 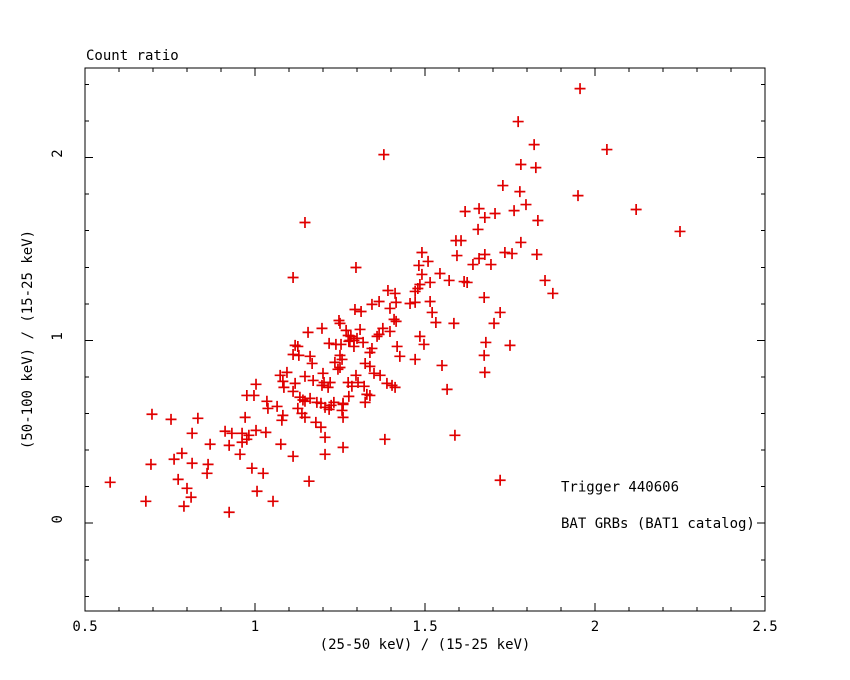 I want to click on x-axis-title: (25-50 keV) / (15-25 keV), so click(x=425, y=645).